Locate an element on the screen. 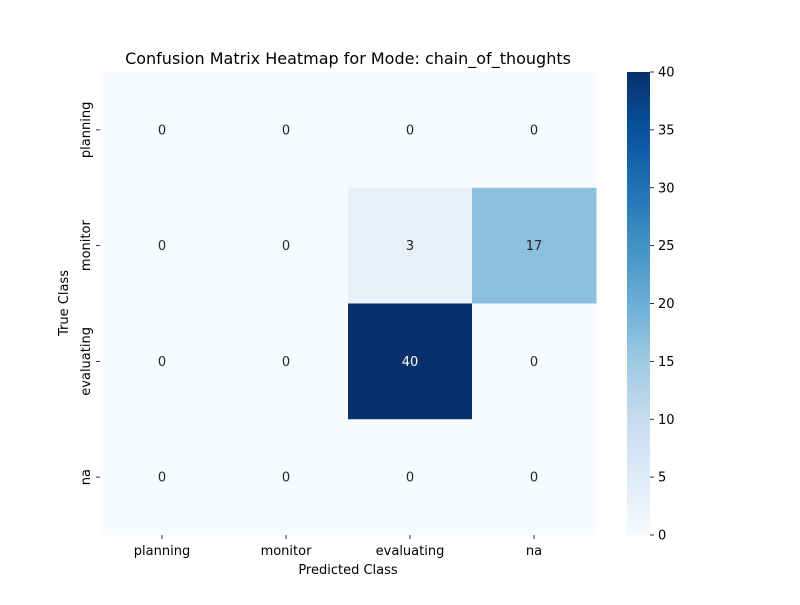  colorbar-tick-label: 20 is located at coordinates (666, 304).